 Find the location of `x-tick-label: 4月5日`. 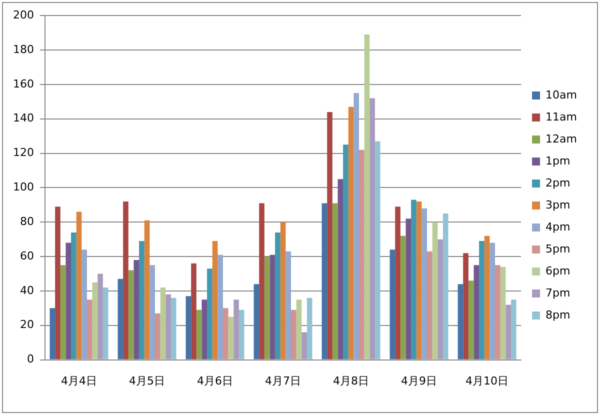

x-tick-label: 4月5日 is located at coordinates (147, 381).